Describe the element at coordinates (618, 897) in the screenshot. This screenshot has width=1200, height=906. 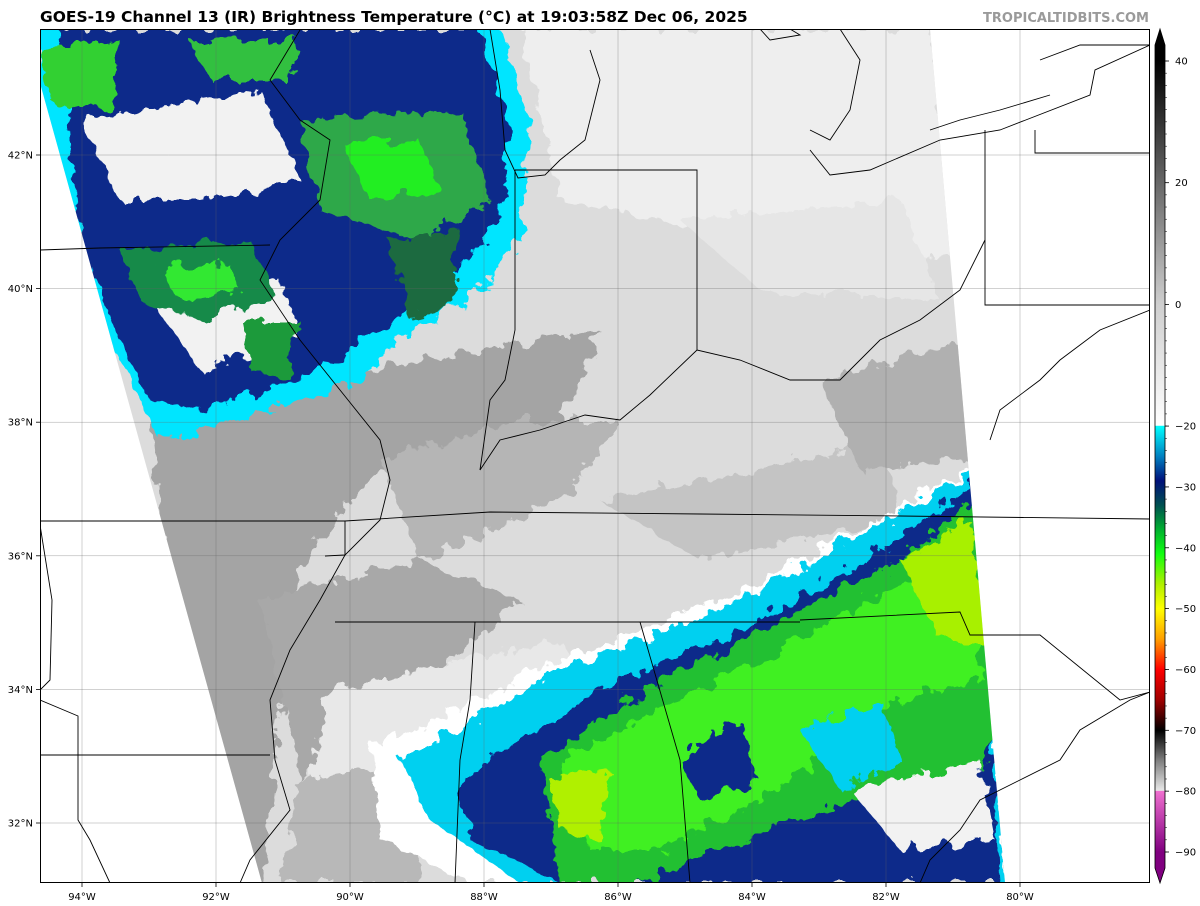
I see `lon-label: 86°W` at that location.